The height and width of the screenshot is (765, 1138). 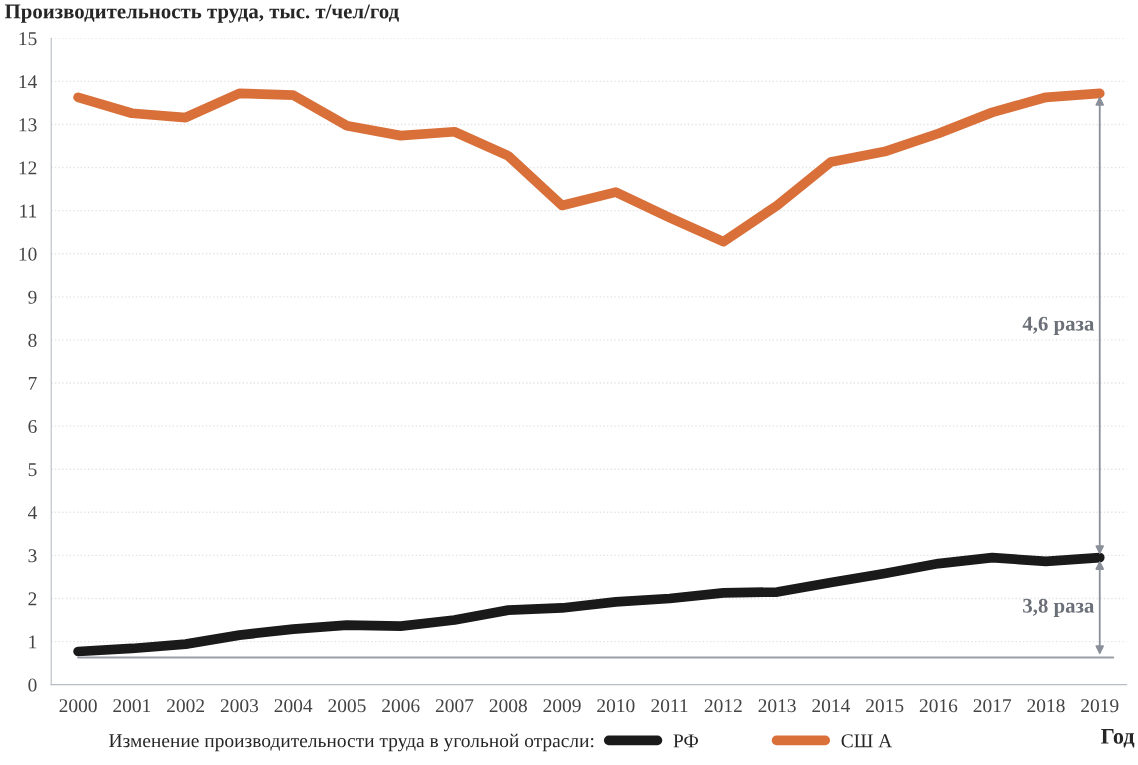 I want to click on x-tick-label: 2006, so click(x=401, y=706).